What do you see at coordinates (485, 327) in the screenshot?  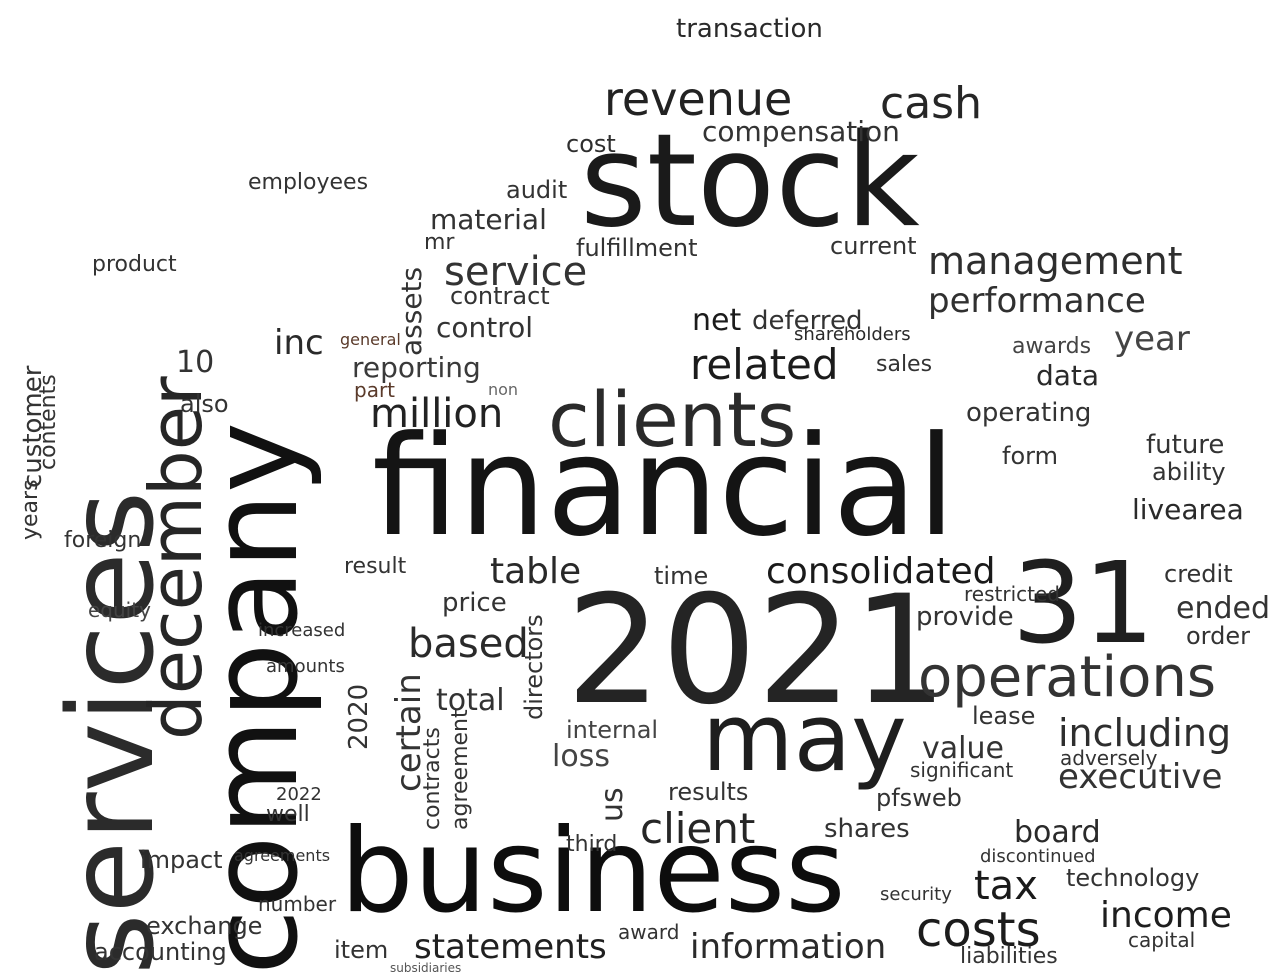 I see `word-control: control` at bounding box center [485, 327].